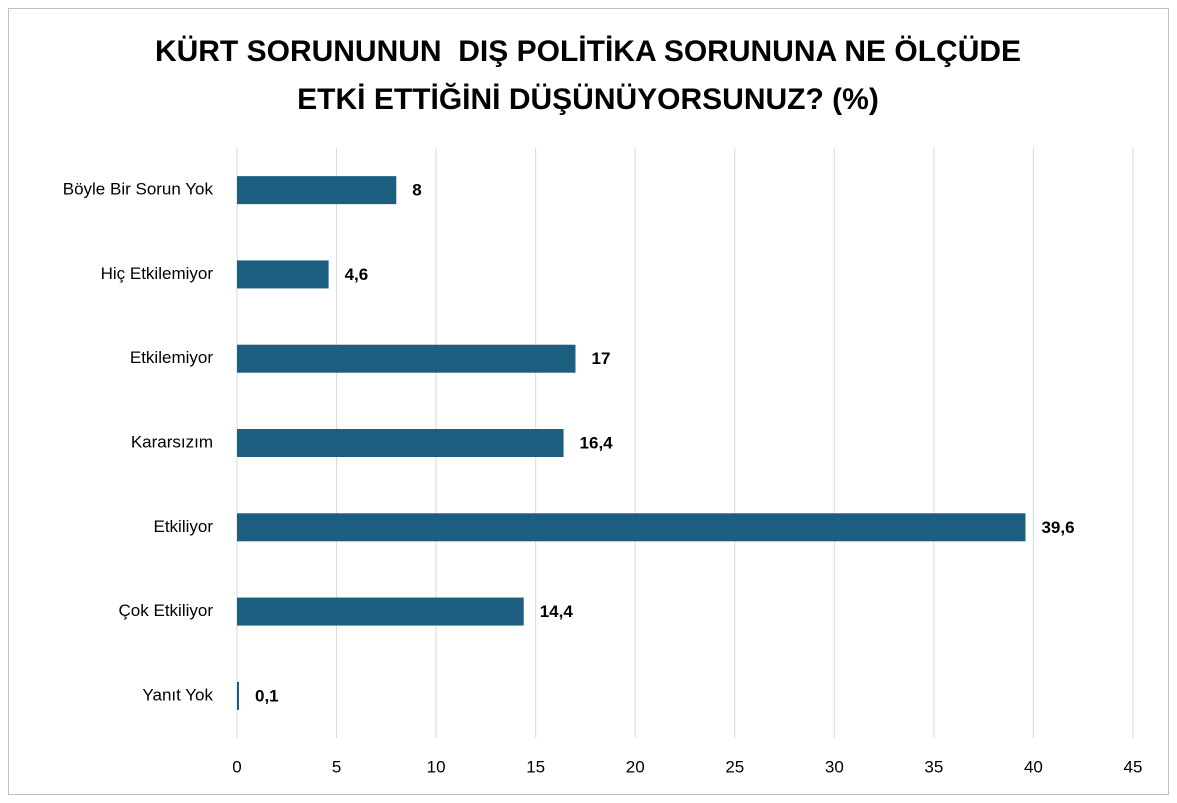  What do you see at coordinates (588, 99) in the screenshot?
I see `chart-title: ETKİ ETTİĞİNİ DÜŞÜNÜYORSUNUZ? (%)` at bounding box center [588, 99].